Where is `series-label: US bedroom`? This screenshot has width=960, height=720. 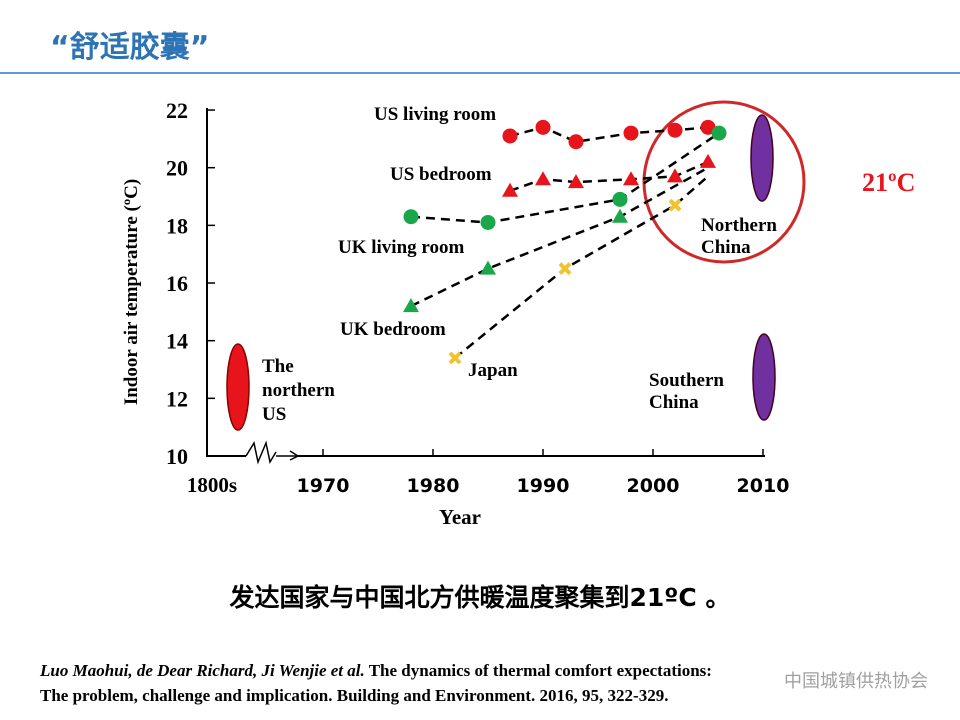 series-label: US bedroom is located at coordinates (441, 174).